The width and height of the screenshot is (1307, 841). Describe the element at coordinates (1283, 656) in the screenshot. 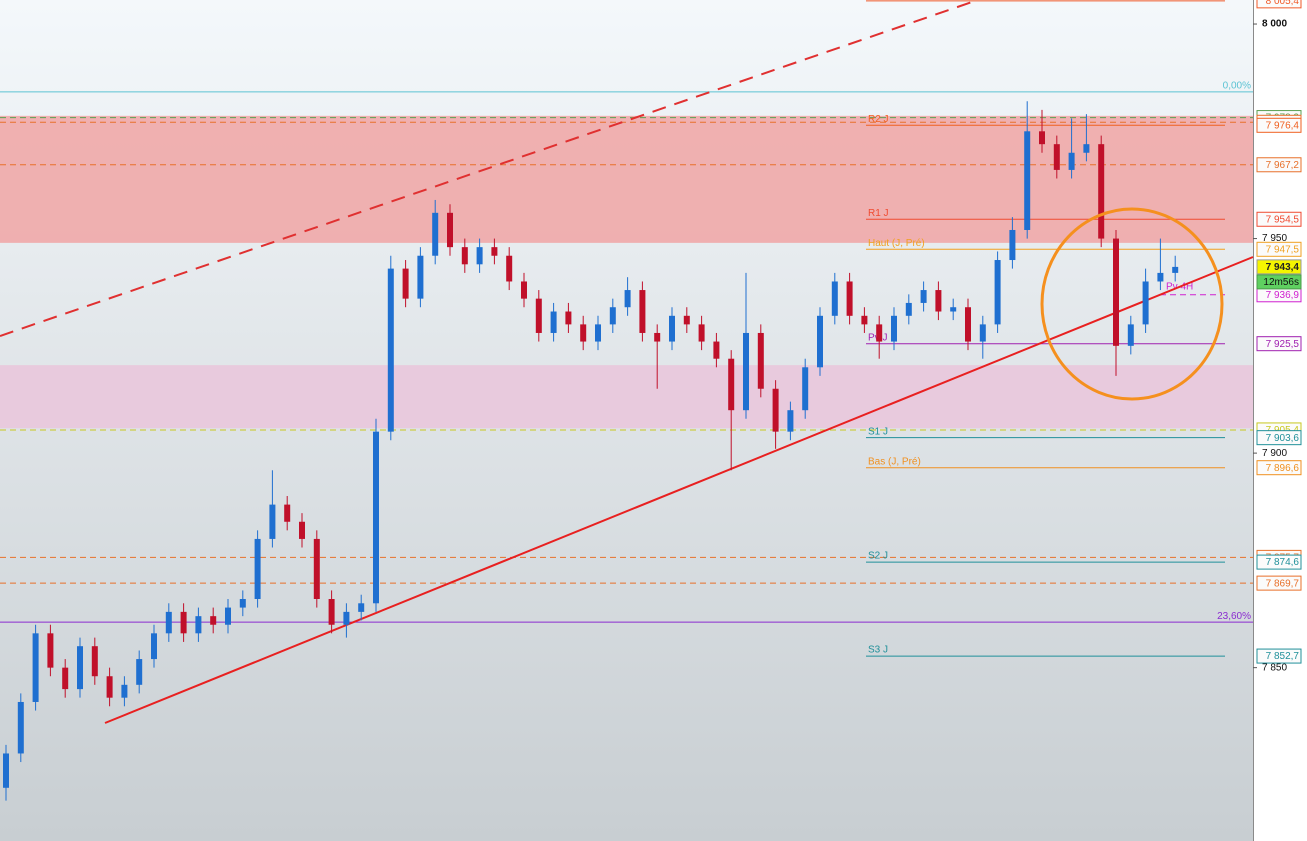

I see `price-box-label: 7 852,7` at that location.